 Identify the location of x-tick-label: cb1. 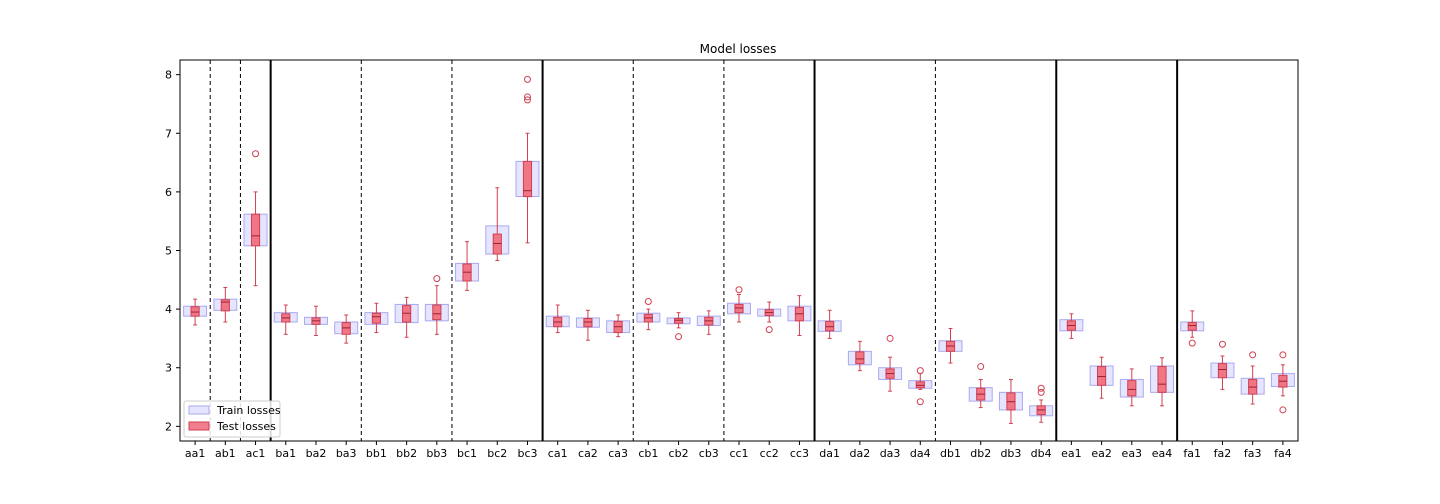
(648, 453).